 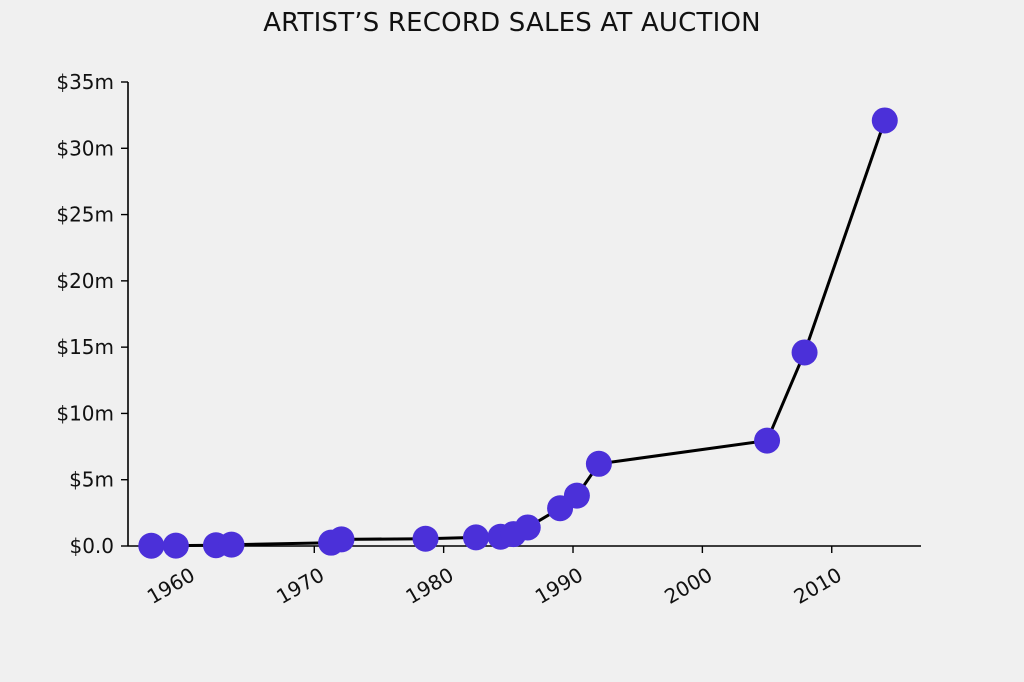 I want to click on x-tick-label: 1970, so click(x=300, y=586).